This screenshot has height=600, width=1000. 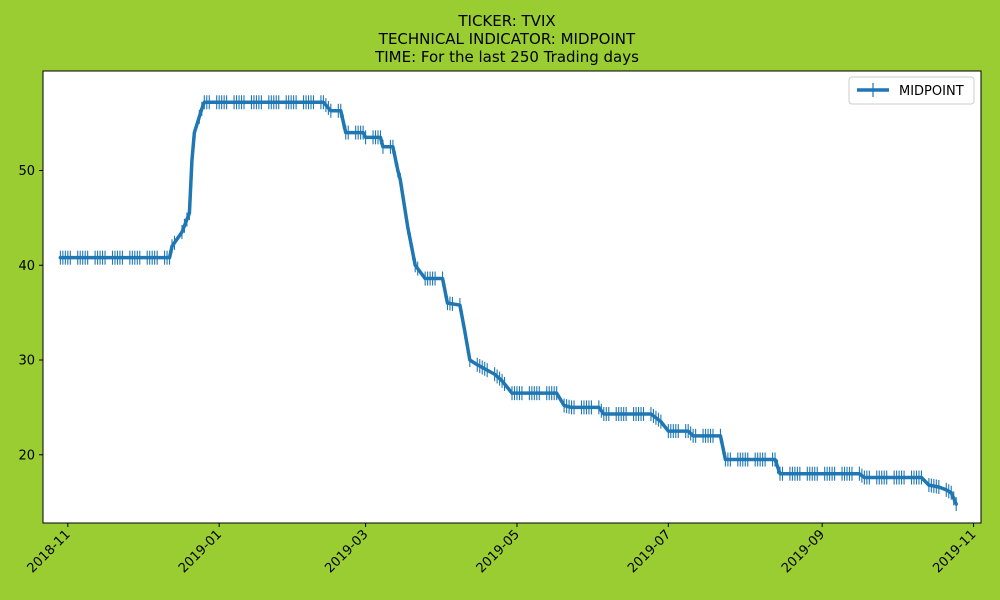 I want to click on legend: MIDPOINT, so click(x=911, y=90).